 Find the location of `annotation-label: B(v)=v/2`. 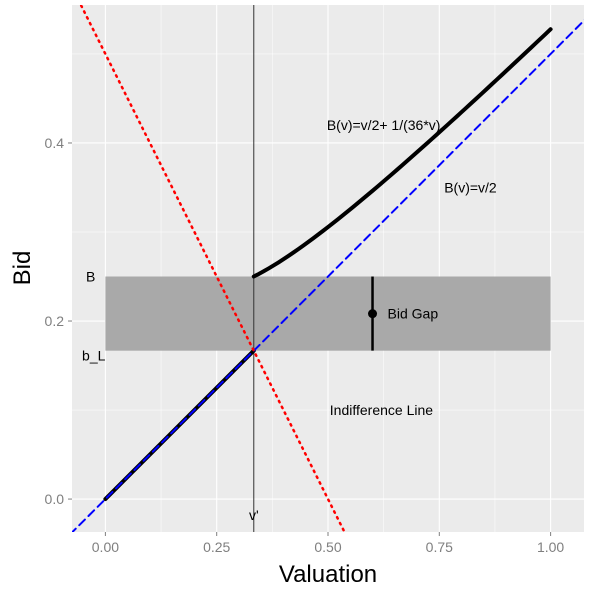

annotation-label: B(v)=v/2 is located at coordinates (470, 187).